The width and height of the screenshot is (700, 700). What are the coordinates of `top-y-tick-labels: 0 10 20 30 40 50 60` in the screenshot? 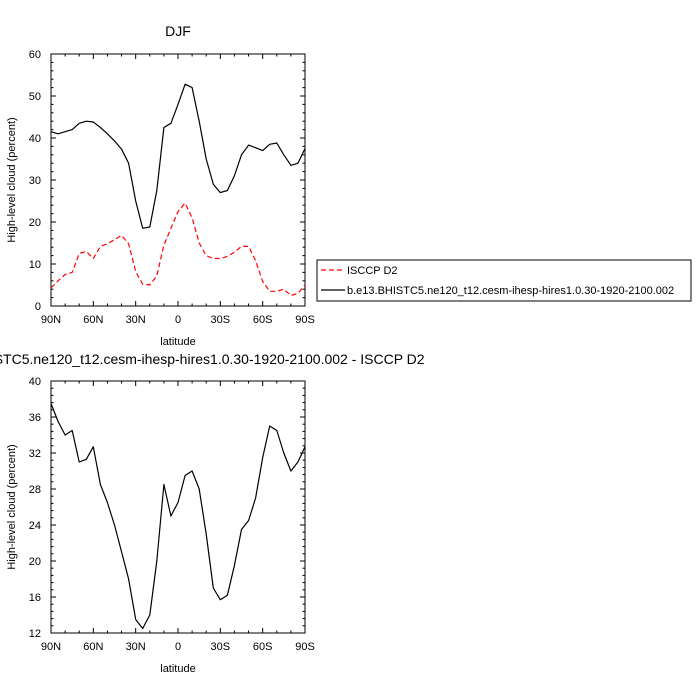 It's located at (35, 181).